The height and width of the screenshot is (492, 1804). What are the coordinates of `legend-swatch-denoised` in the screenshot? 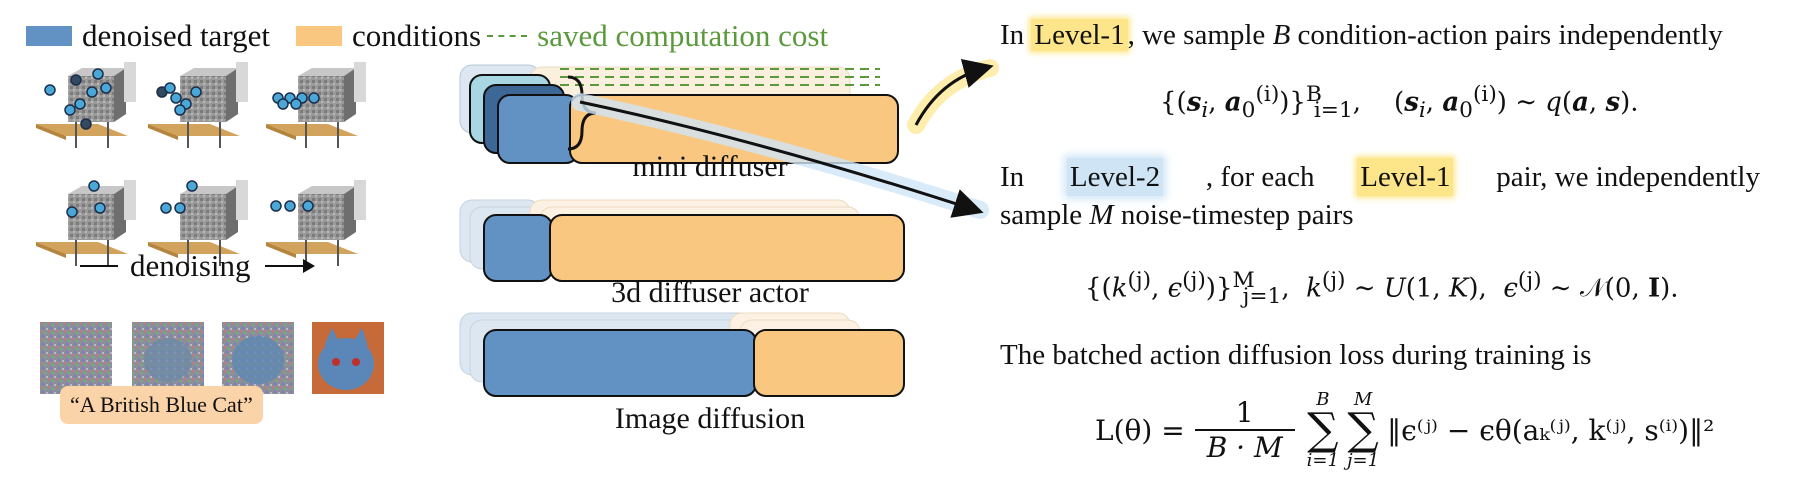 It's located at (49, 36).